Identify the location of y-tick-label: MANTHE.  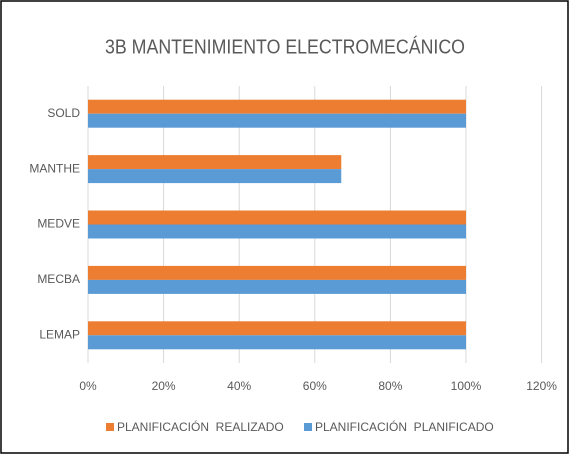
(54, 168).